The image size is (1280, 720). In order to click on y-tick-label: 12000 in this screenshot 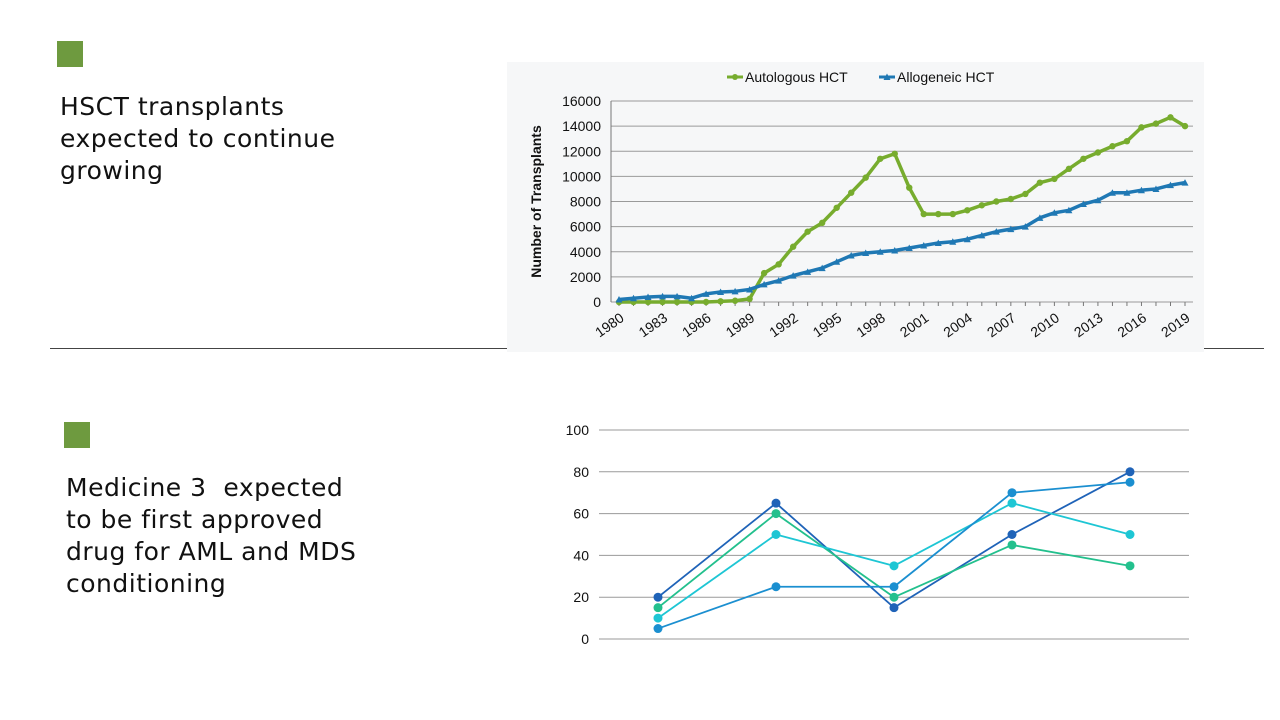, I will do `click(581, 151)`.